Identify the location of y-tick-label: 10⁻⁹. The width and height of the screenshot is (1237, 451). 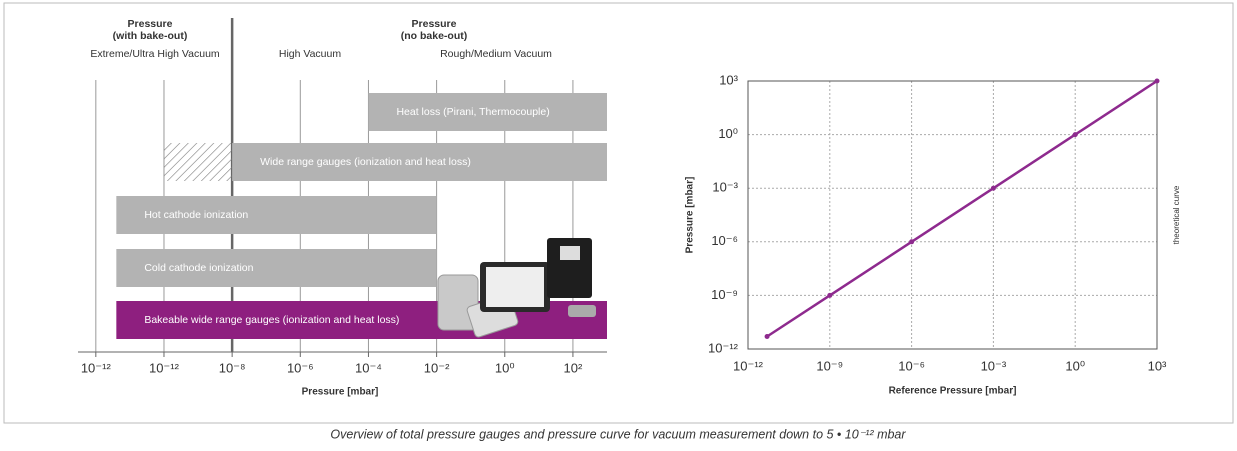
(724, 294).